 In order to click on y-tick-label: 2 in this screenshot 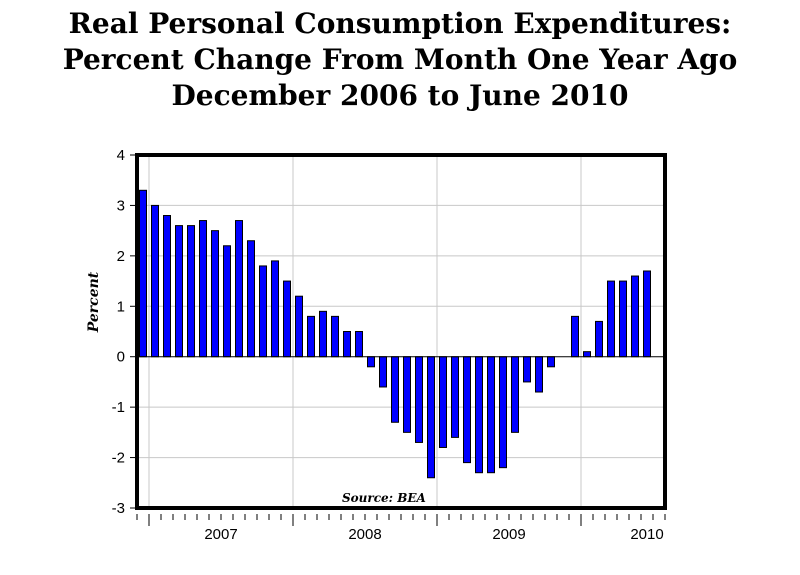, I will do `click(121, 256)`.